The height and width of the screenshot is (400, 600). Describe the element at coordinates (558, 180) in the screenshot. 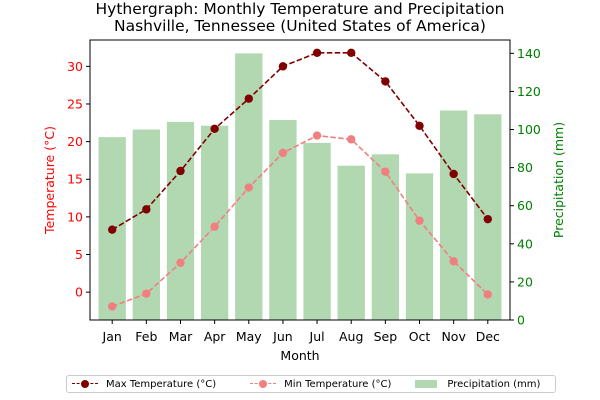

I see `y-axis-label-right: Precipitation (mm)` at that location.